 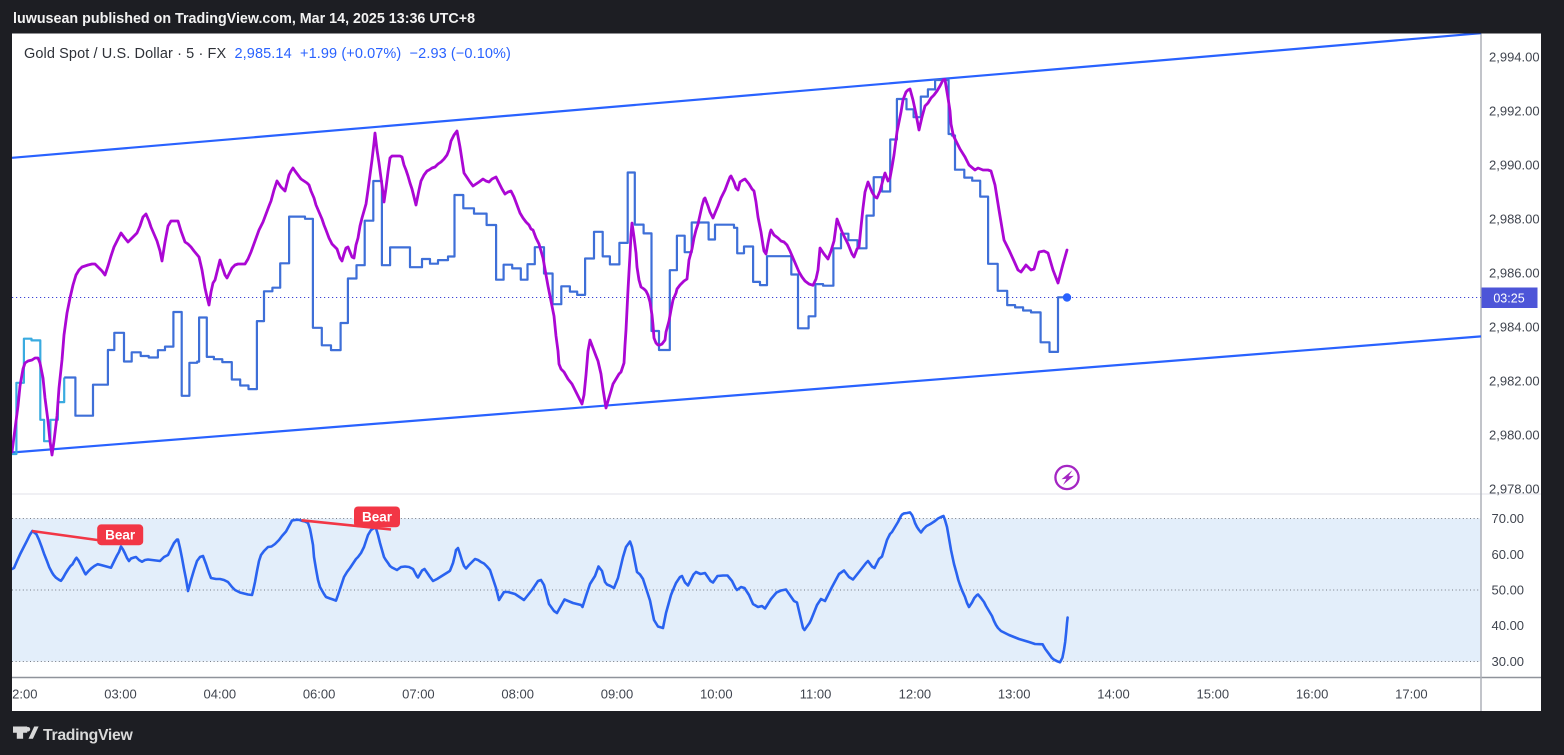 I want to click on svg-text: 2,992.00, so click(x=1514, y=111).